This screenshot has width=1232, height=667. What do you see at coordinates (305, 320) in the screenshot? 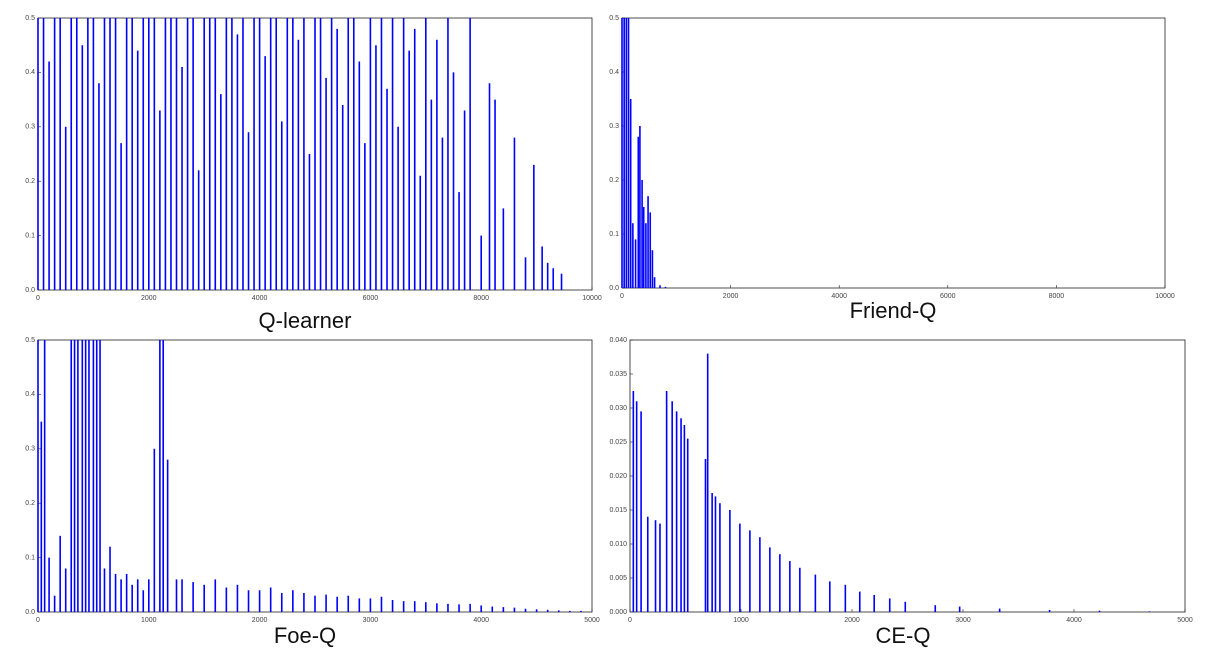
I see `chart-title: Q-learner` at bounding box center [305, 320].